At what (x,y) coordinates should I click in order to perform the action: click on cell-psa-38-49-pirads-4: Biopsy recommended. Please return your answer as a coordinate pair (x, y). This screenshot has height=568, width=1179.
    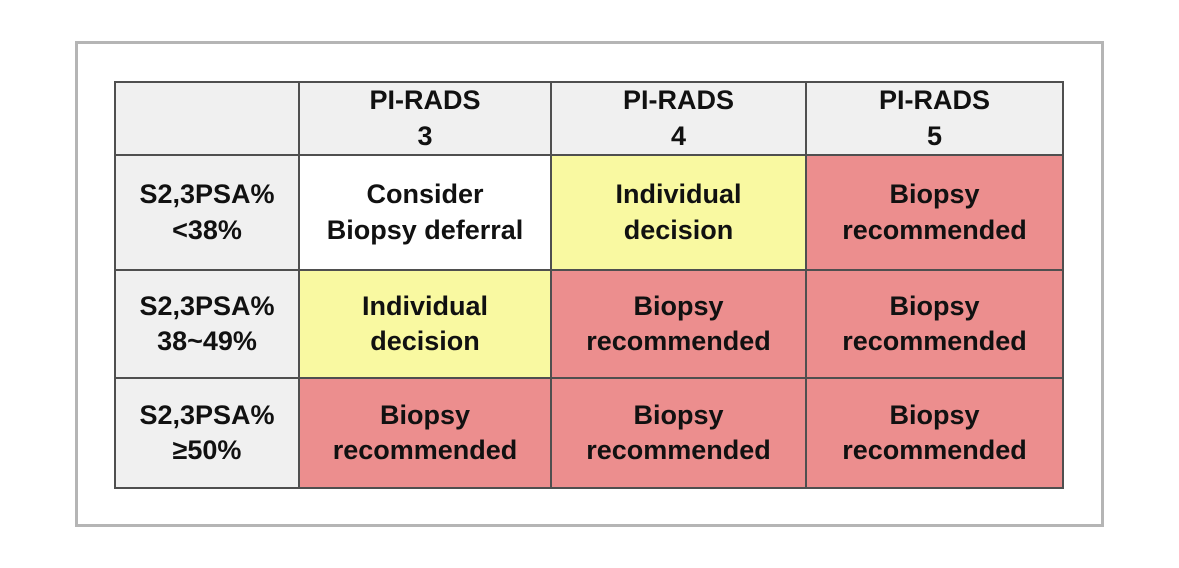
    Looking at the image, I should click on (678, 324).